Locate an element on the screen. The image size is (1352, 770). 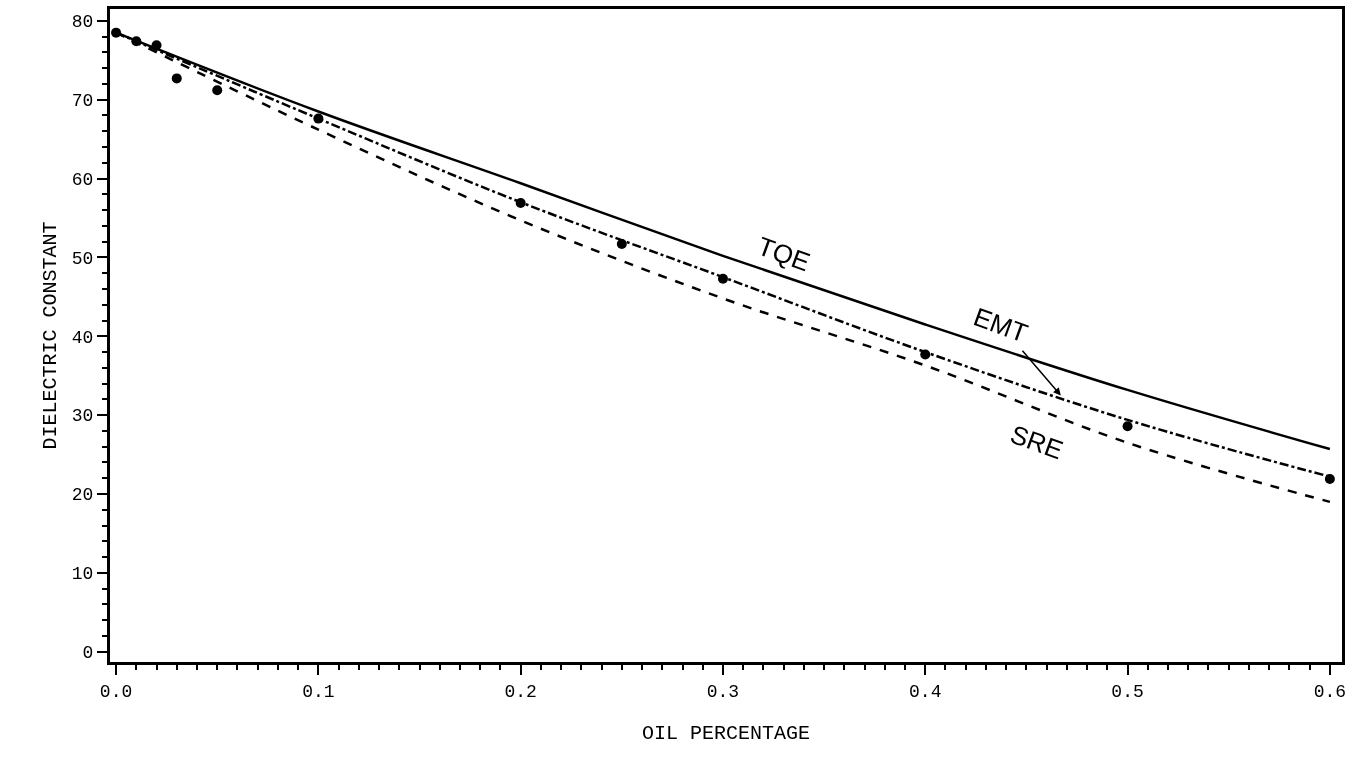
x-tick-label: 0.6 is located at coordinates (1330, 691).